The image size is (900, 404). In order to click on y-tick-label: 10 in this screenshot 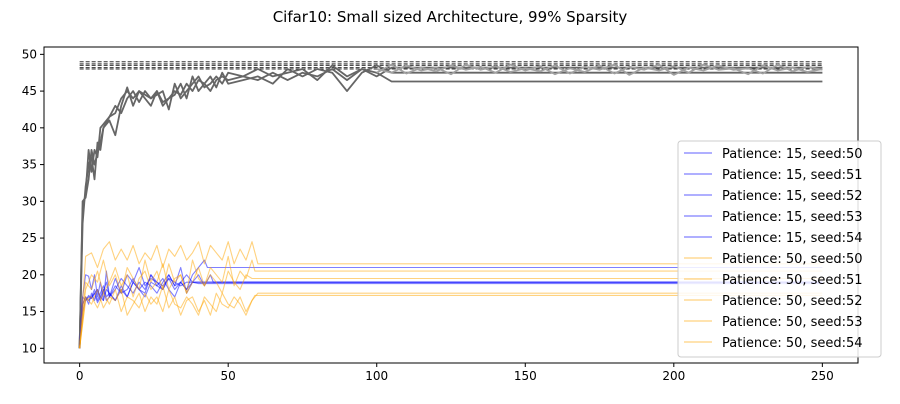, I will do `click(29, 348)`.